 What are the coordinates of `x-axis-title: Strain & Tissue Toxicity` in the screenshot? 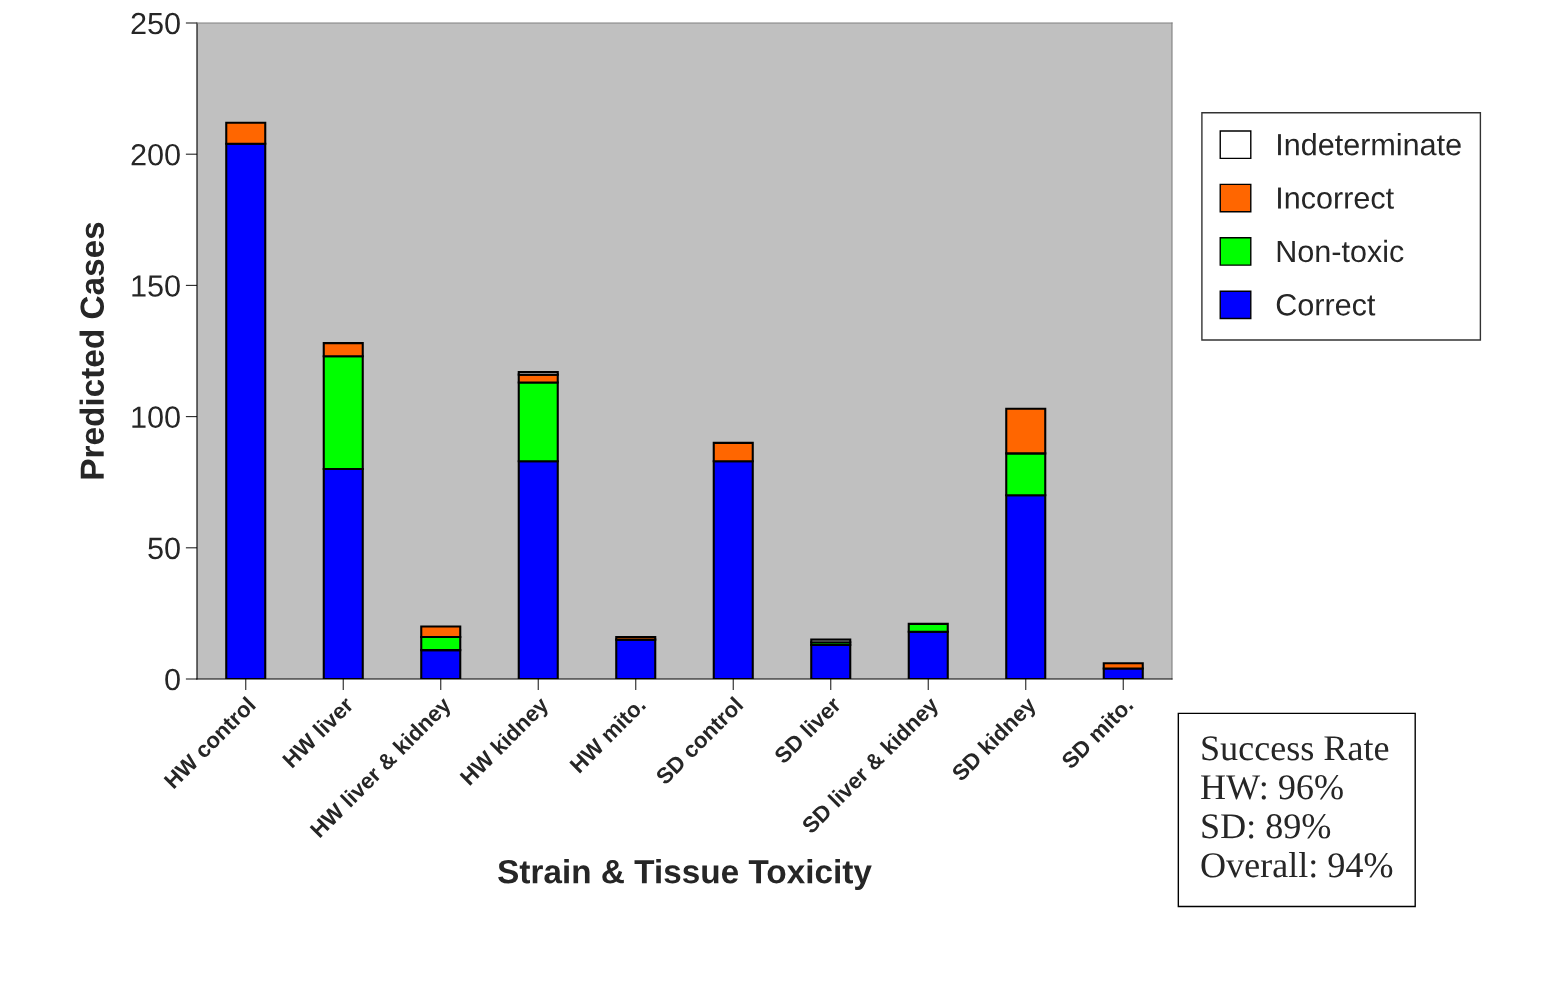 It's located at (685, 875).